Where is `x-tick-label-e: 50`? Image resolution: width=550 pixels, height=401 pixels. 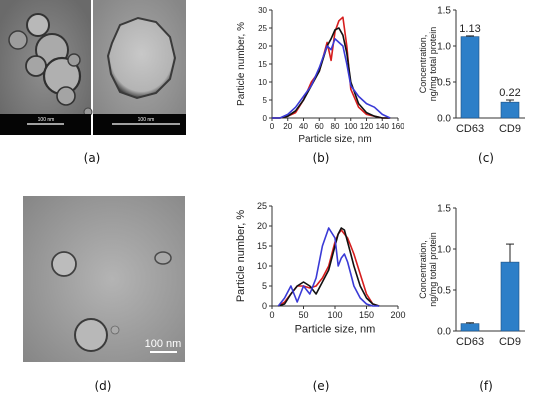
x-tick-label-e: 50 is located at coordinates (303, 315).